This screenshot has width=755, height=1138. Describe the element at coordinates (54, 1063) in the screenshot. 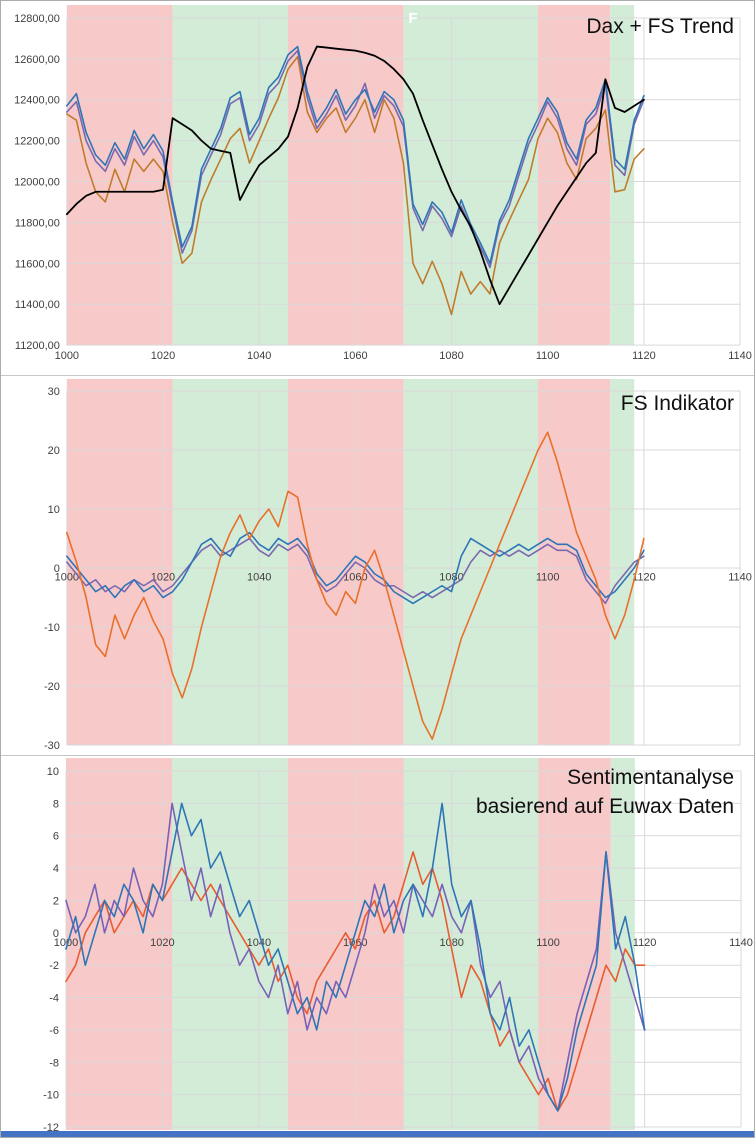

I see `y-axis-tick-label: -8` at that location.